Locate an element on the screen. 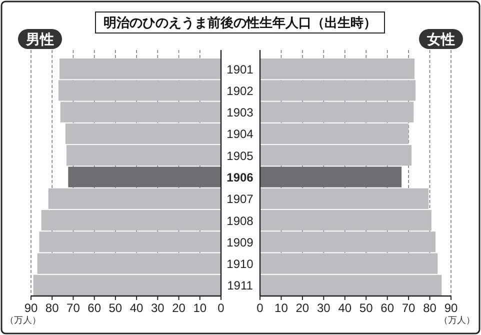 The image size is (481, 335). y-tick-label: 1906 is located at coordinates (240, 177).